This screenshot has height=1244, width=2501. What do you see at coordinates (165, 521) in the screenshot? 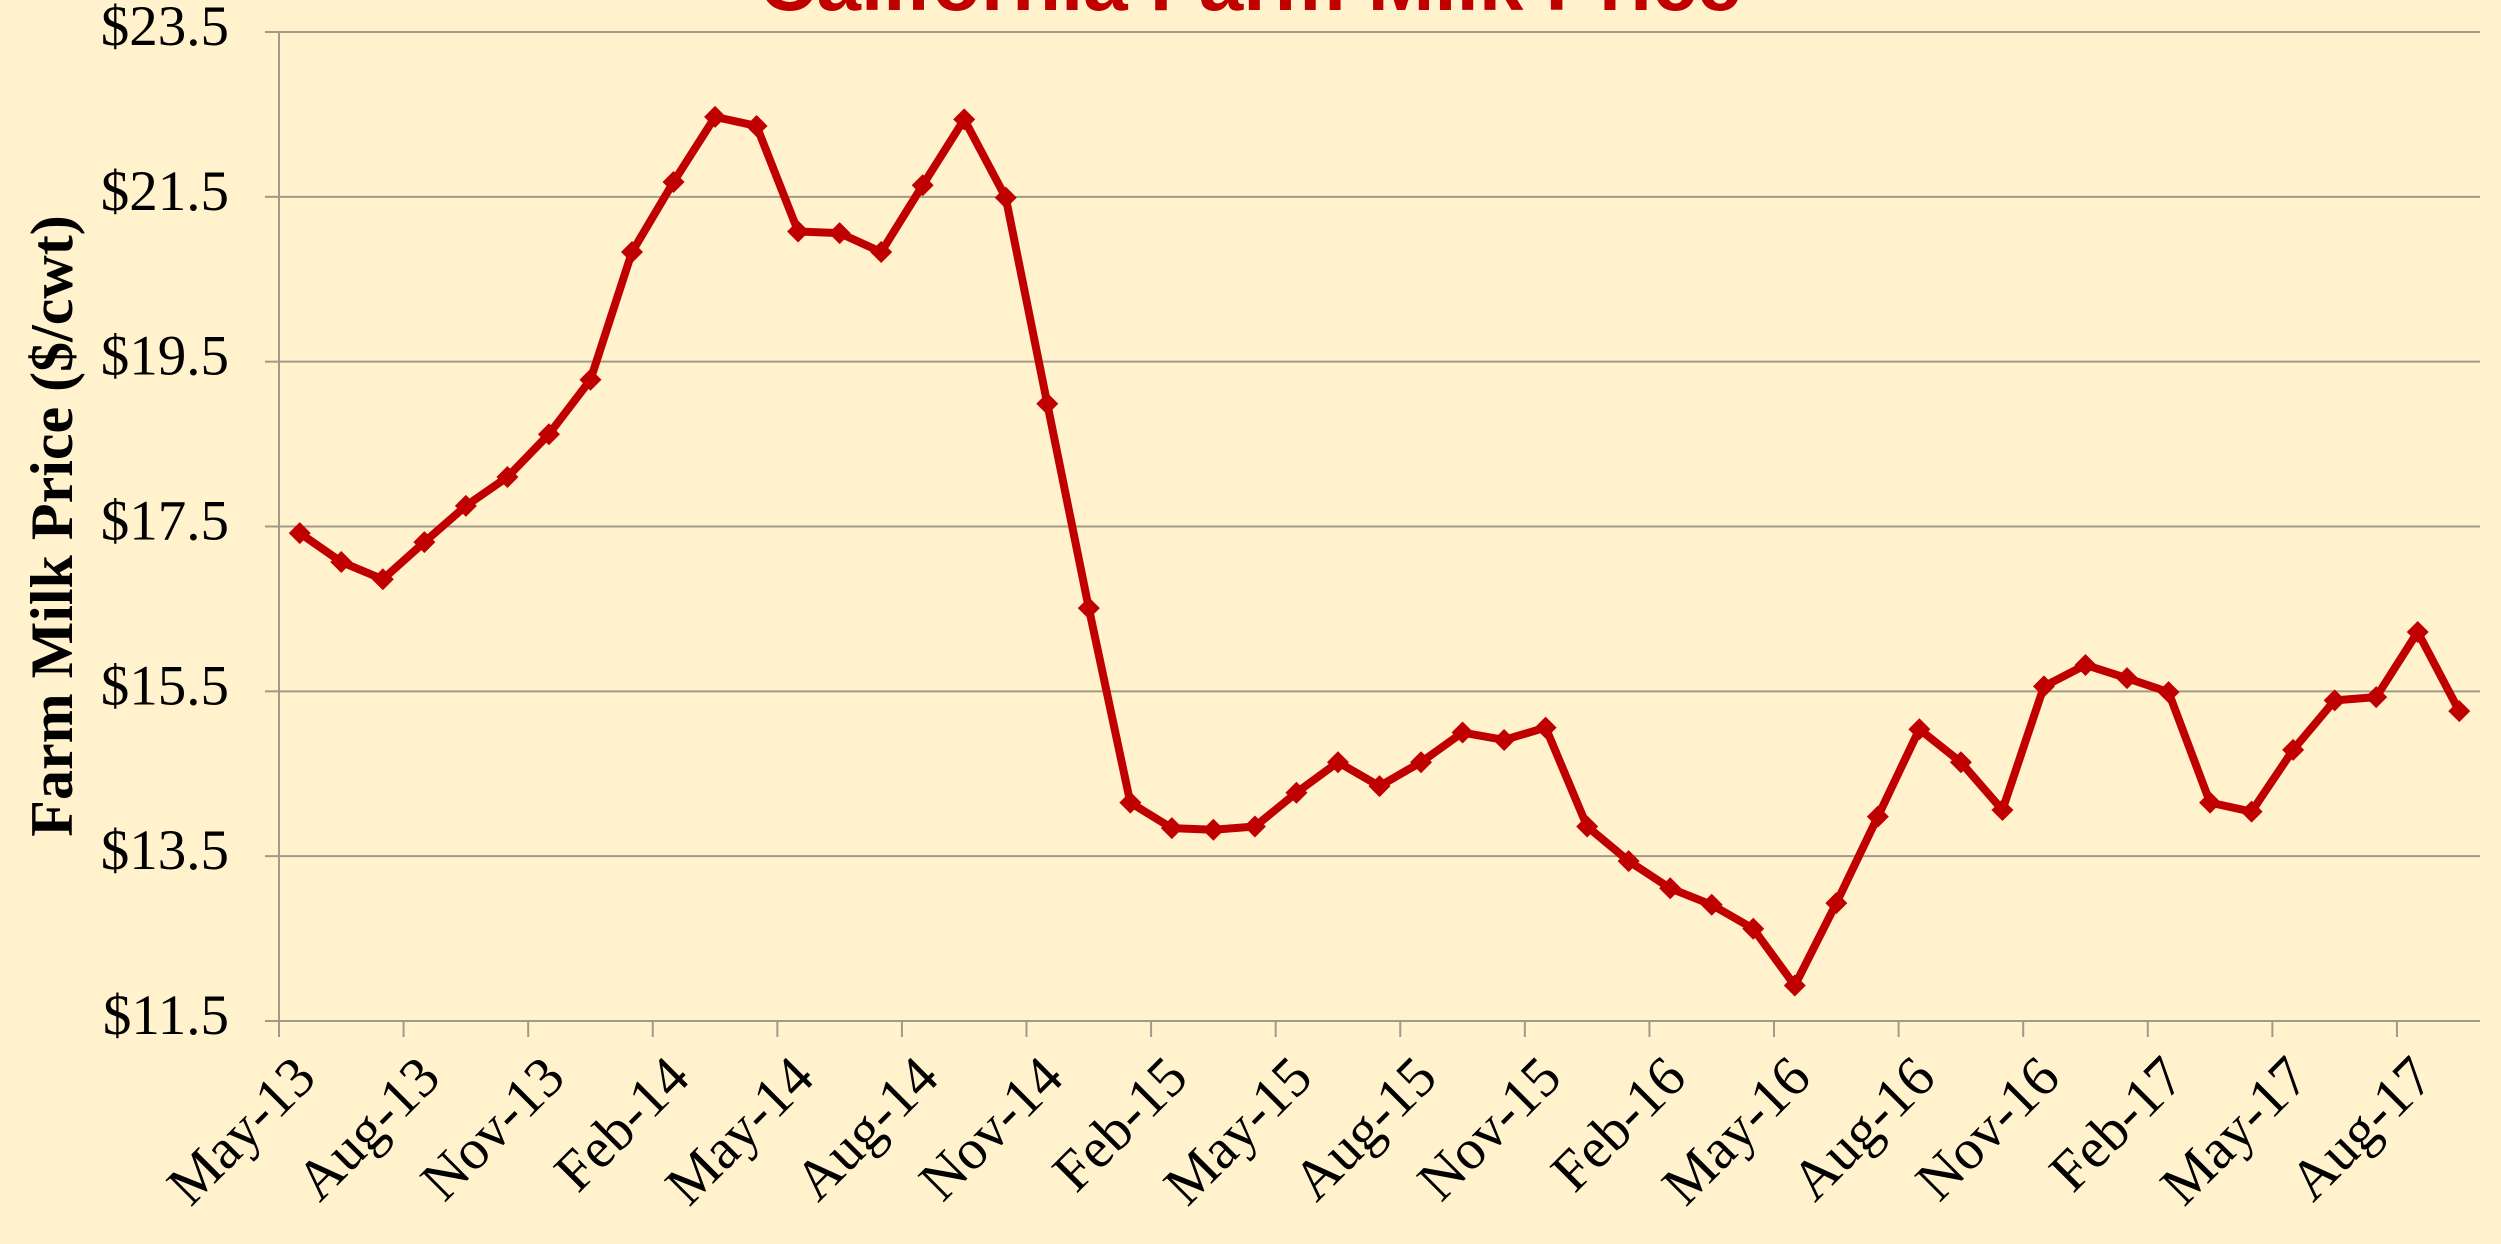
I see `y-tick-label: $17.5` at bounding box center [165, 521].